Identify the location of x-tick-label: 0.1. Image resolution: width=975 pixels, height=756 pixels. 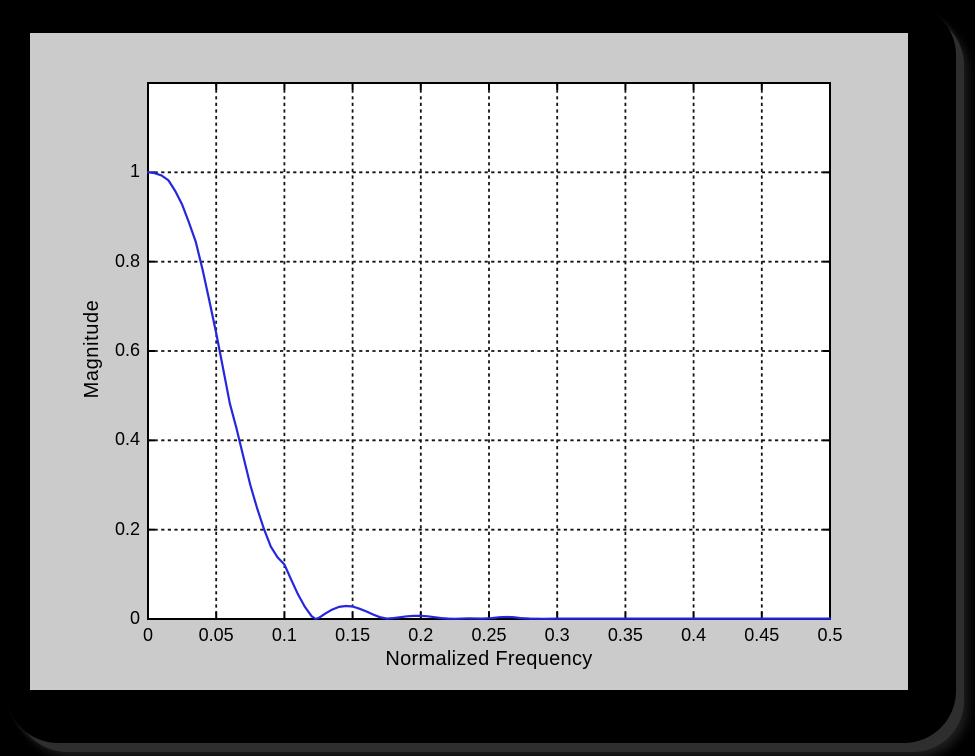
(284, 635).